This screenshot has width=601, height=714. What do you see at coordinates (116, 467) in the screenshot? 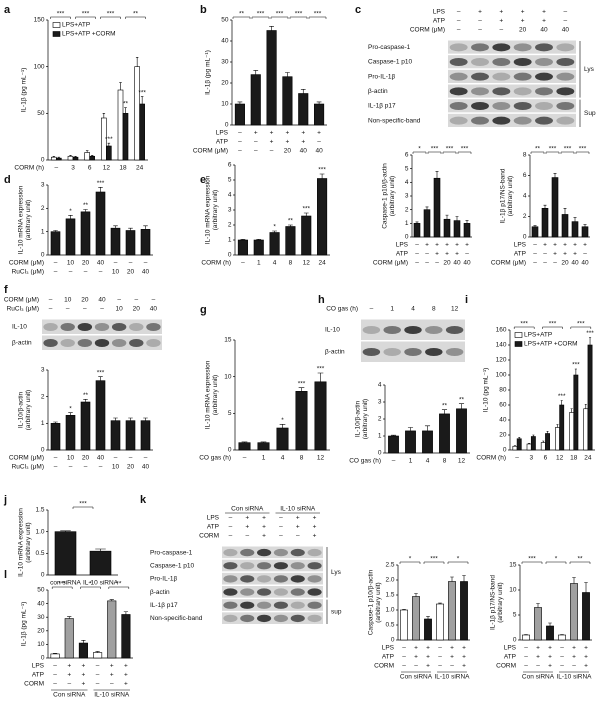
I see `row-cell: 10` at bounding box center [116, 467].